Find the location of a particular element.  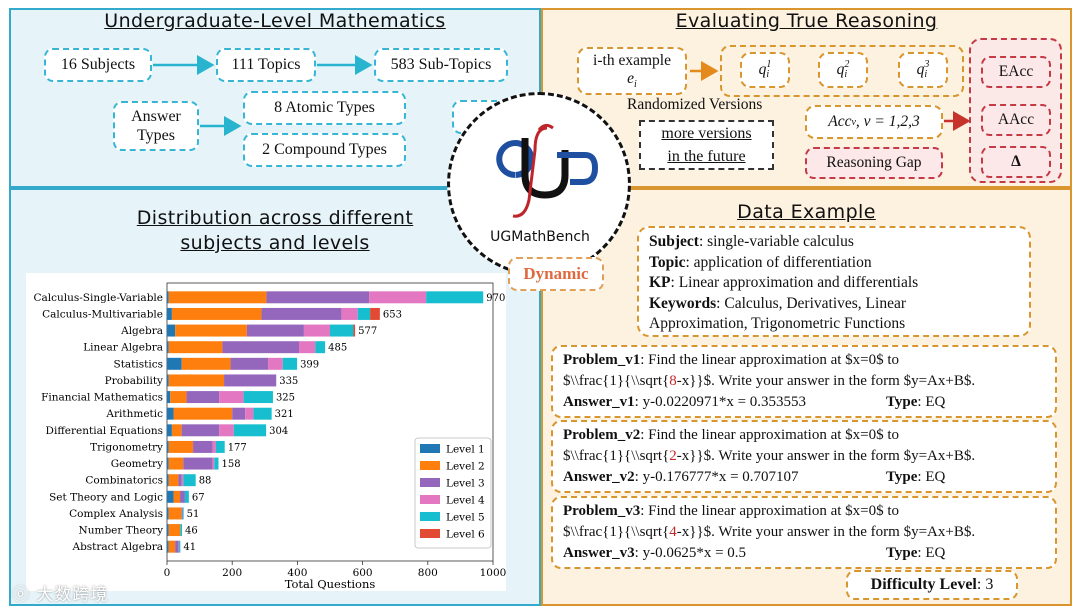

y-tick-label: Probability is located at coordinates (134, 381).